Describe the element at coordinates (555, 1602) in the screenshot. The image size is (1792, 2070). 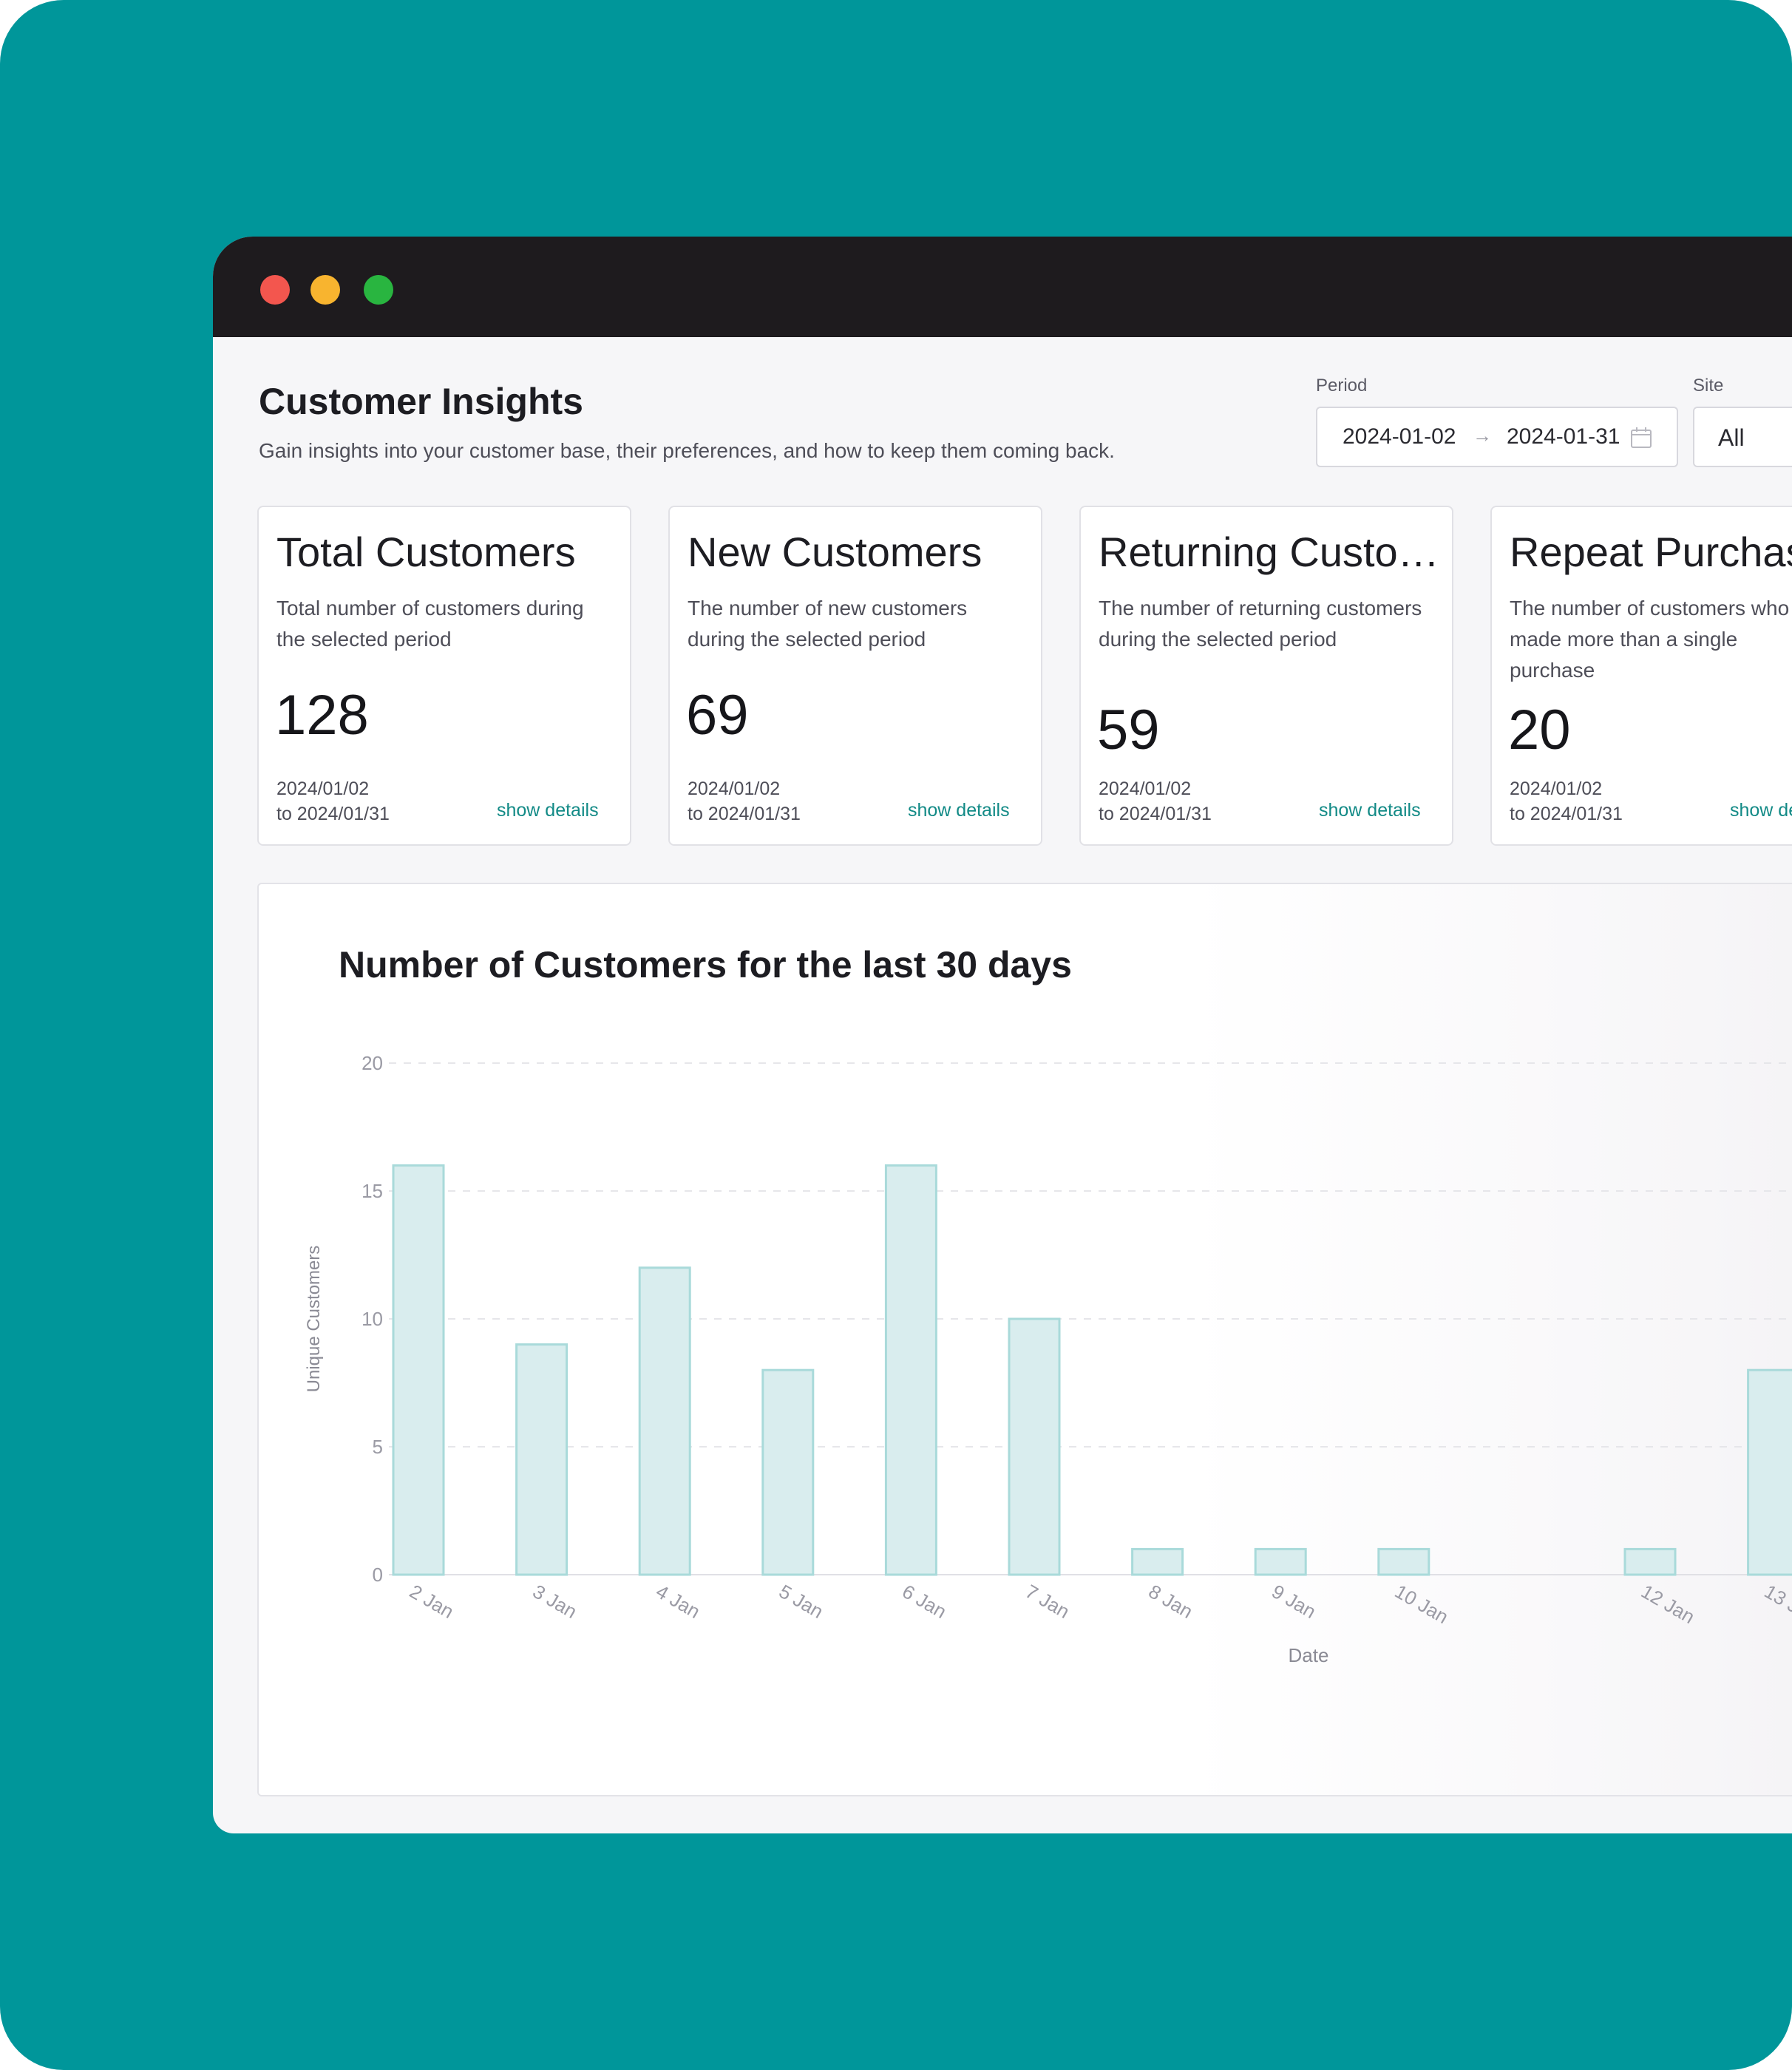
I see `x-tick-label: 3 Jan` at that location.